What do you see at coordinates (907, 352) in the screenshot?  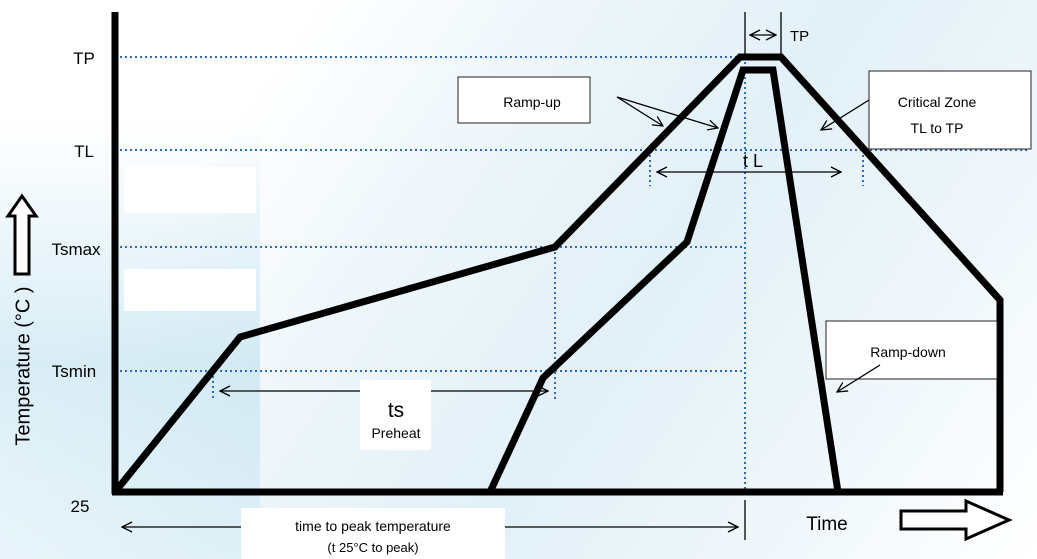 I see `ramp-down-label: Ramp-down` at bounding box center [907, 352].